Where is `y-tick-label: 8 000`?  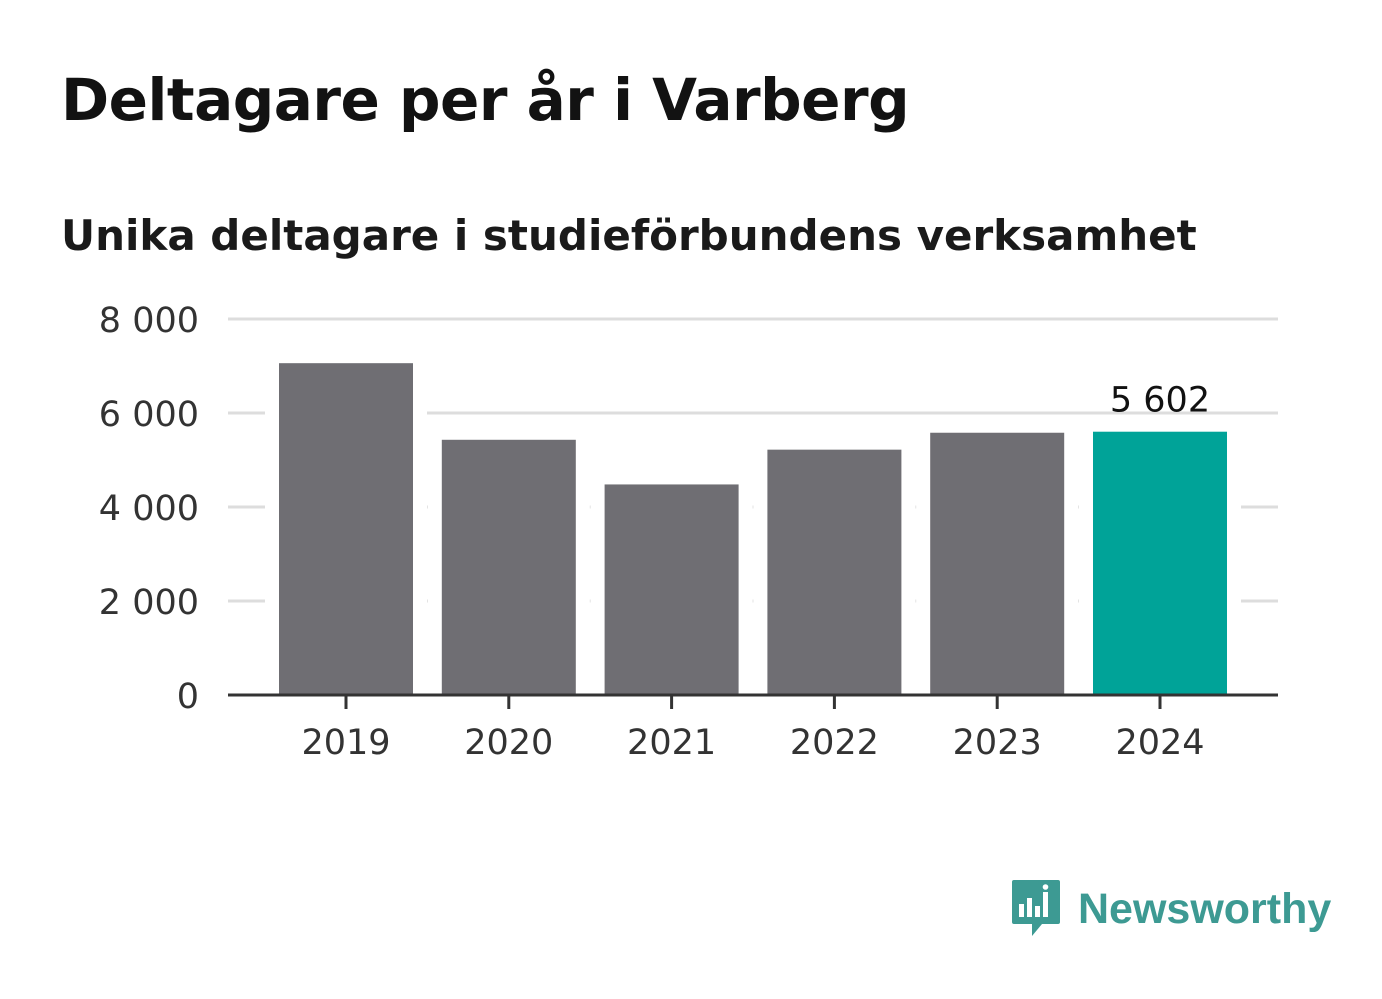
y-tick-label: 8 000 is located at coordinates (149, 321).